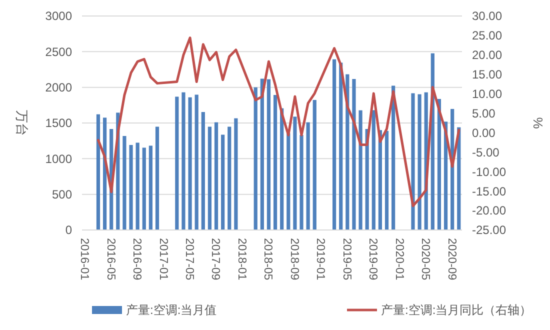  Describe the element at coordinates (22, 123) in the screenshot. I see `y-axis-title: 万台` at that location.